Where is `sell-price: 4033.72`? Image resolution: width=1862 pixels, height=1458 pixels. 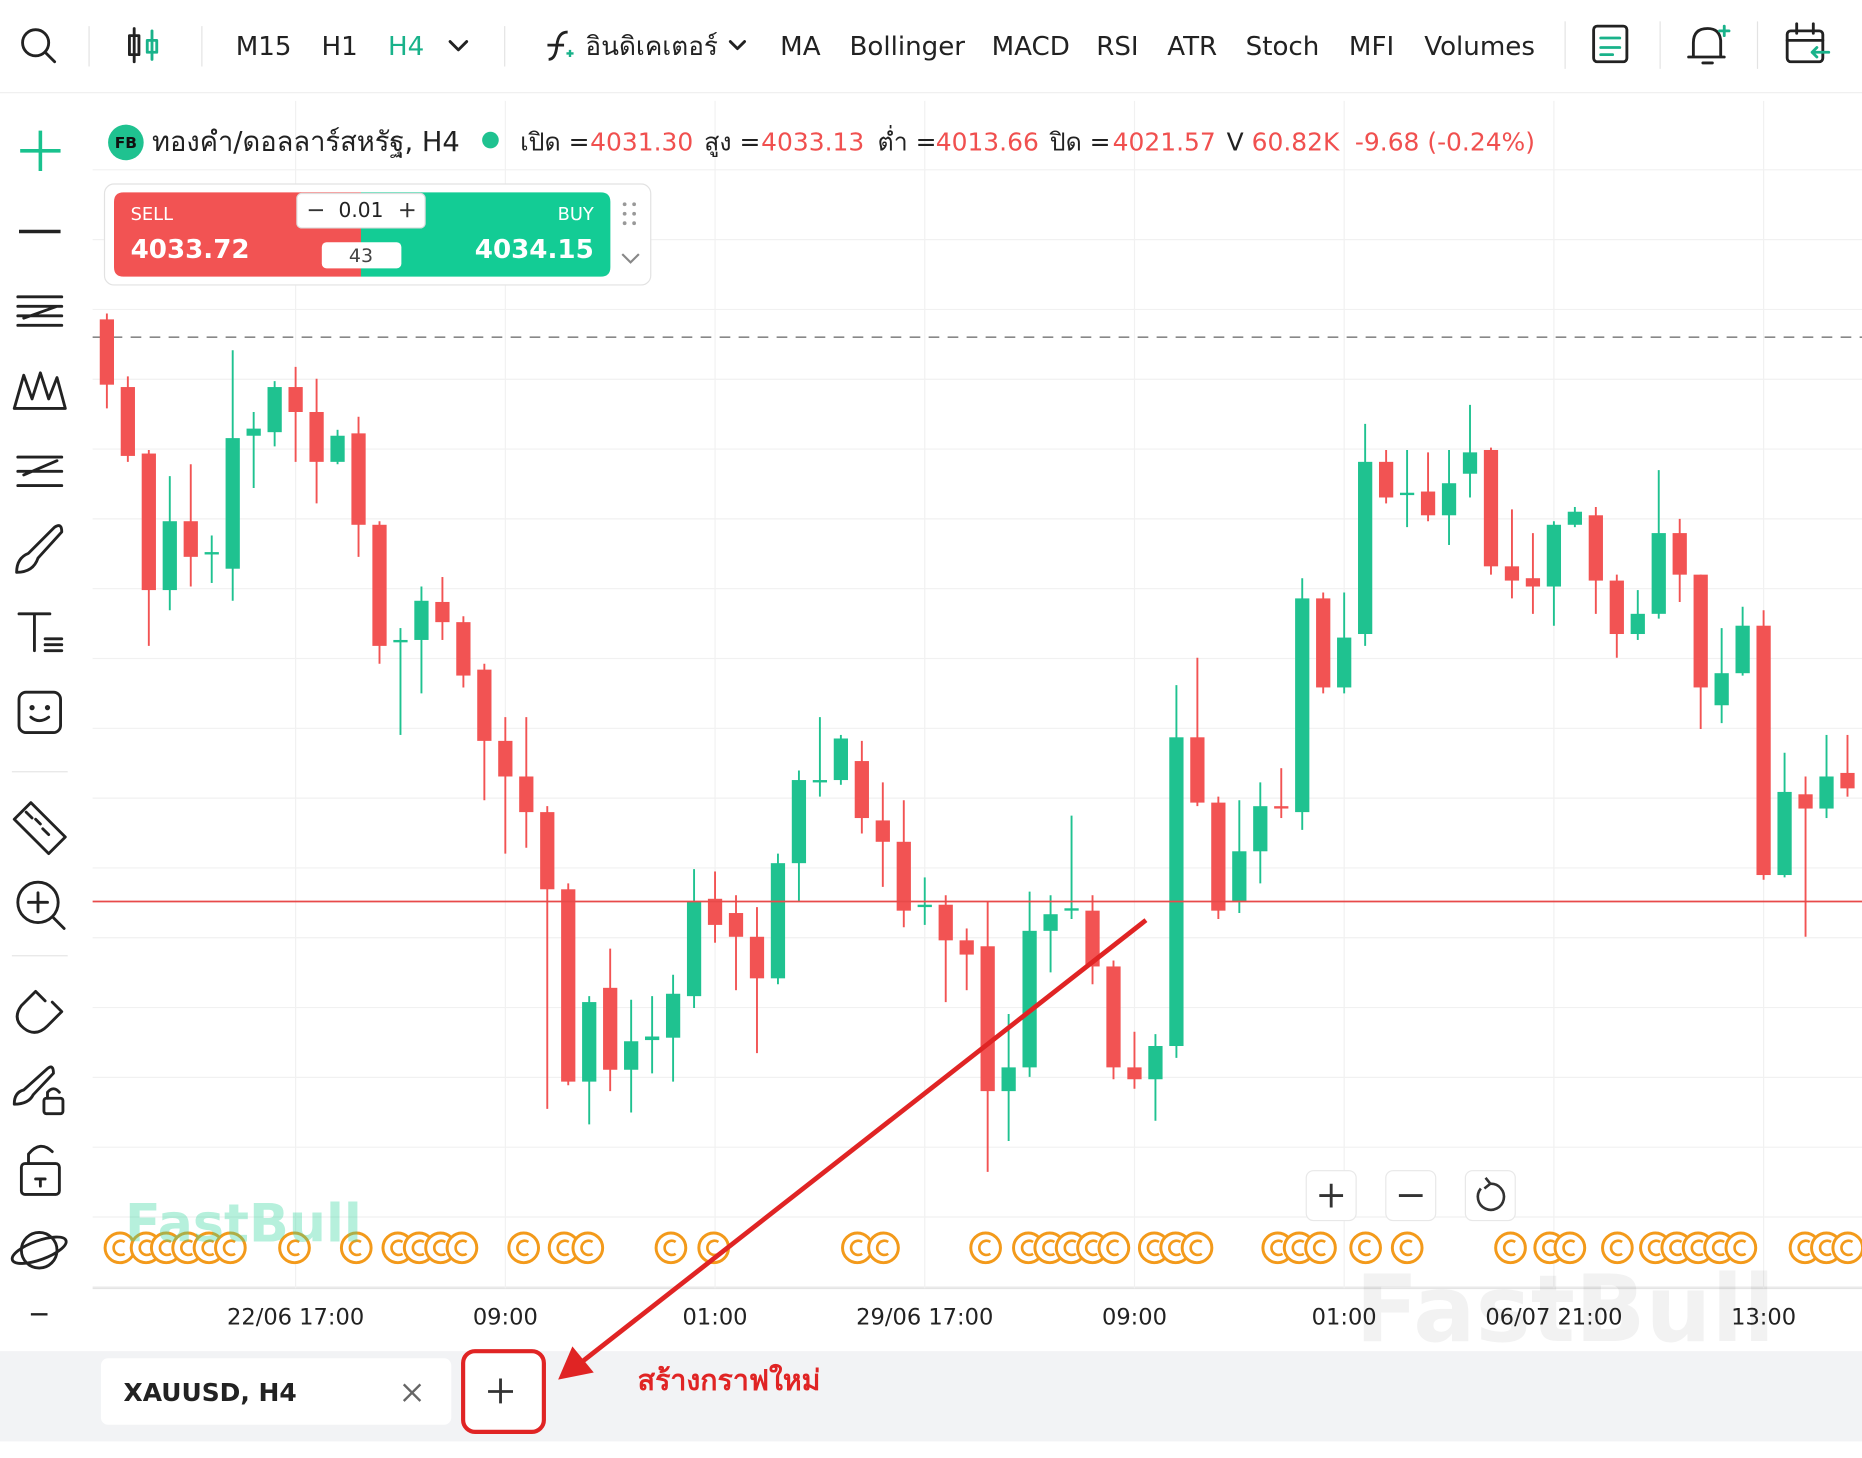
sell-price: 4033.72 is located at coordinates (190, 250).